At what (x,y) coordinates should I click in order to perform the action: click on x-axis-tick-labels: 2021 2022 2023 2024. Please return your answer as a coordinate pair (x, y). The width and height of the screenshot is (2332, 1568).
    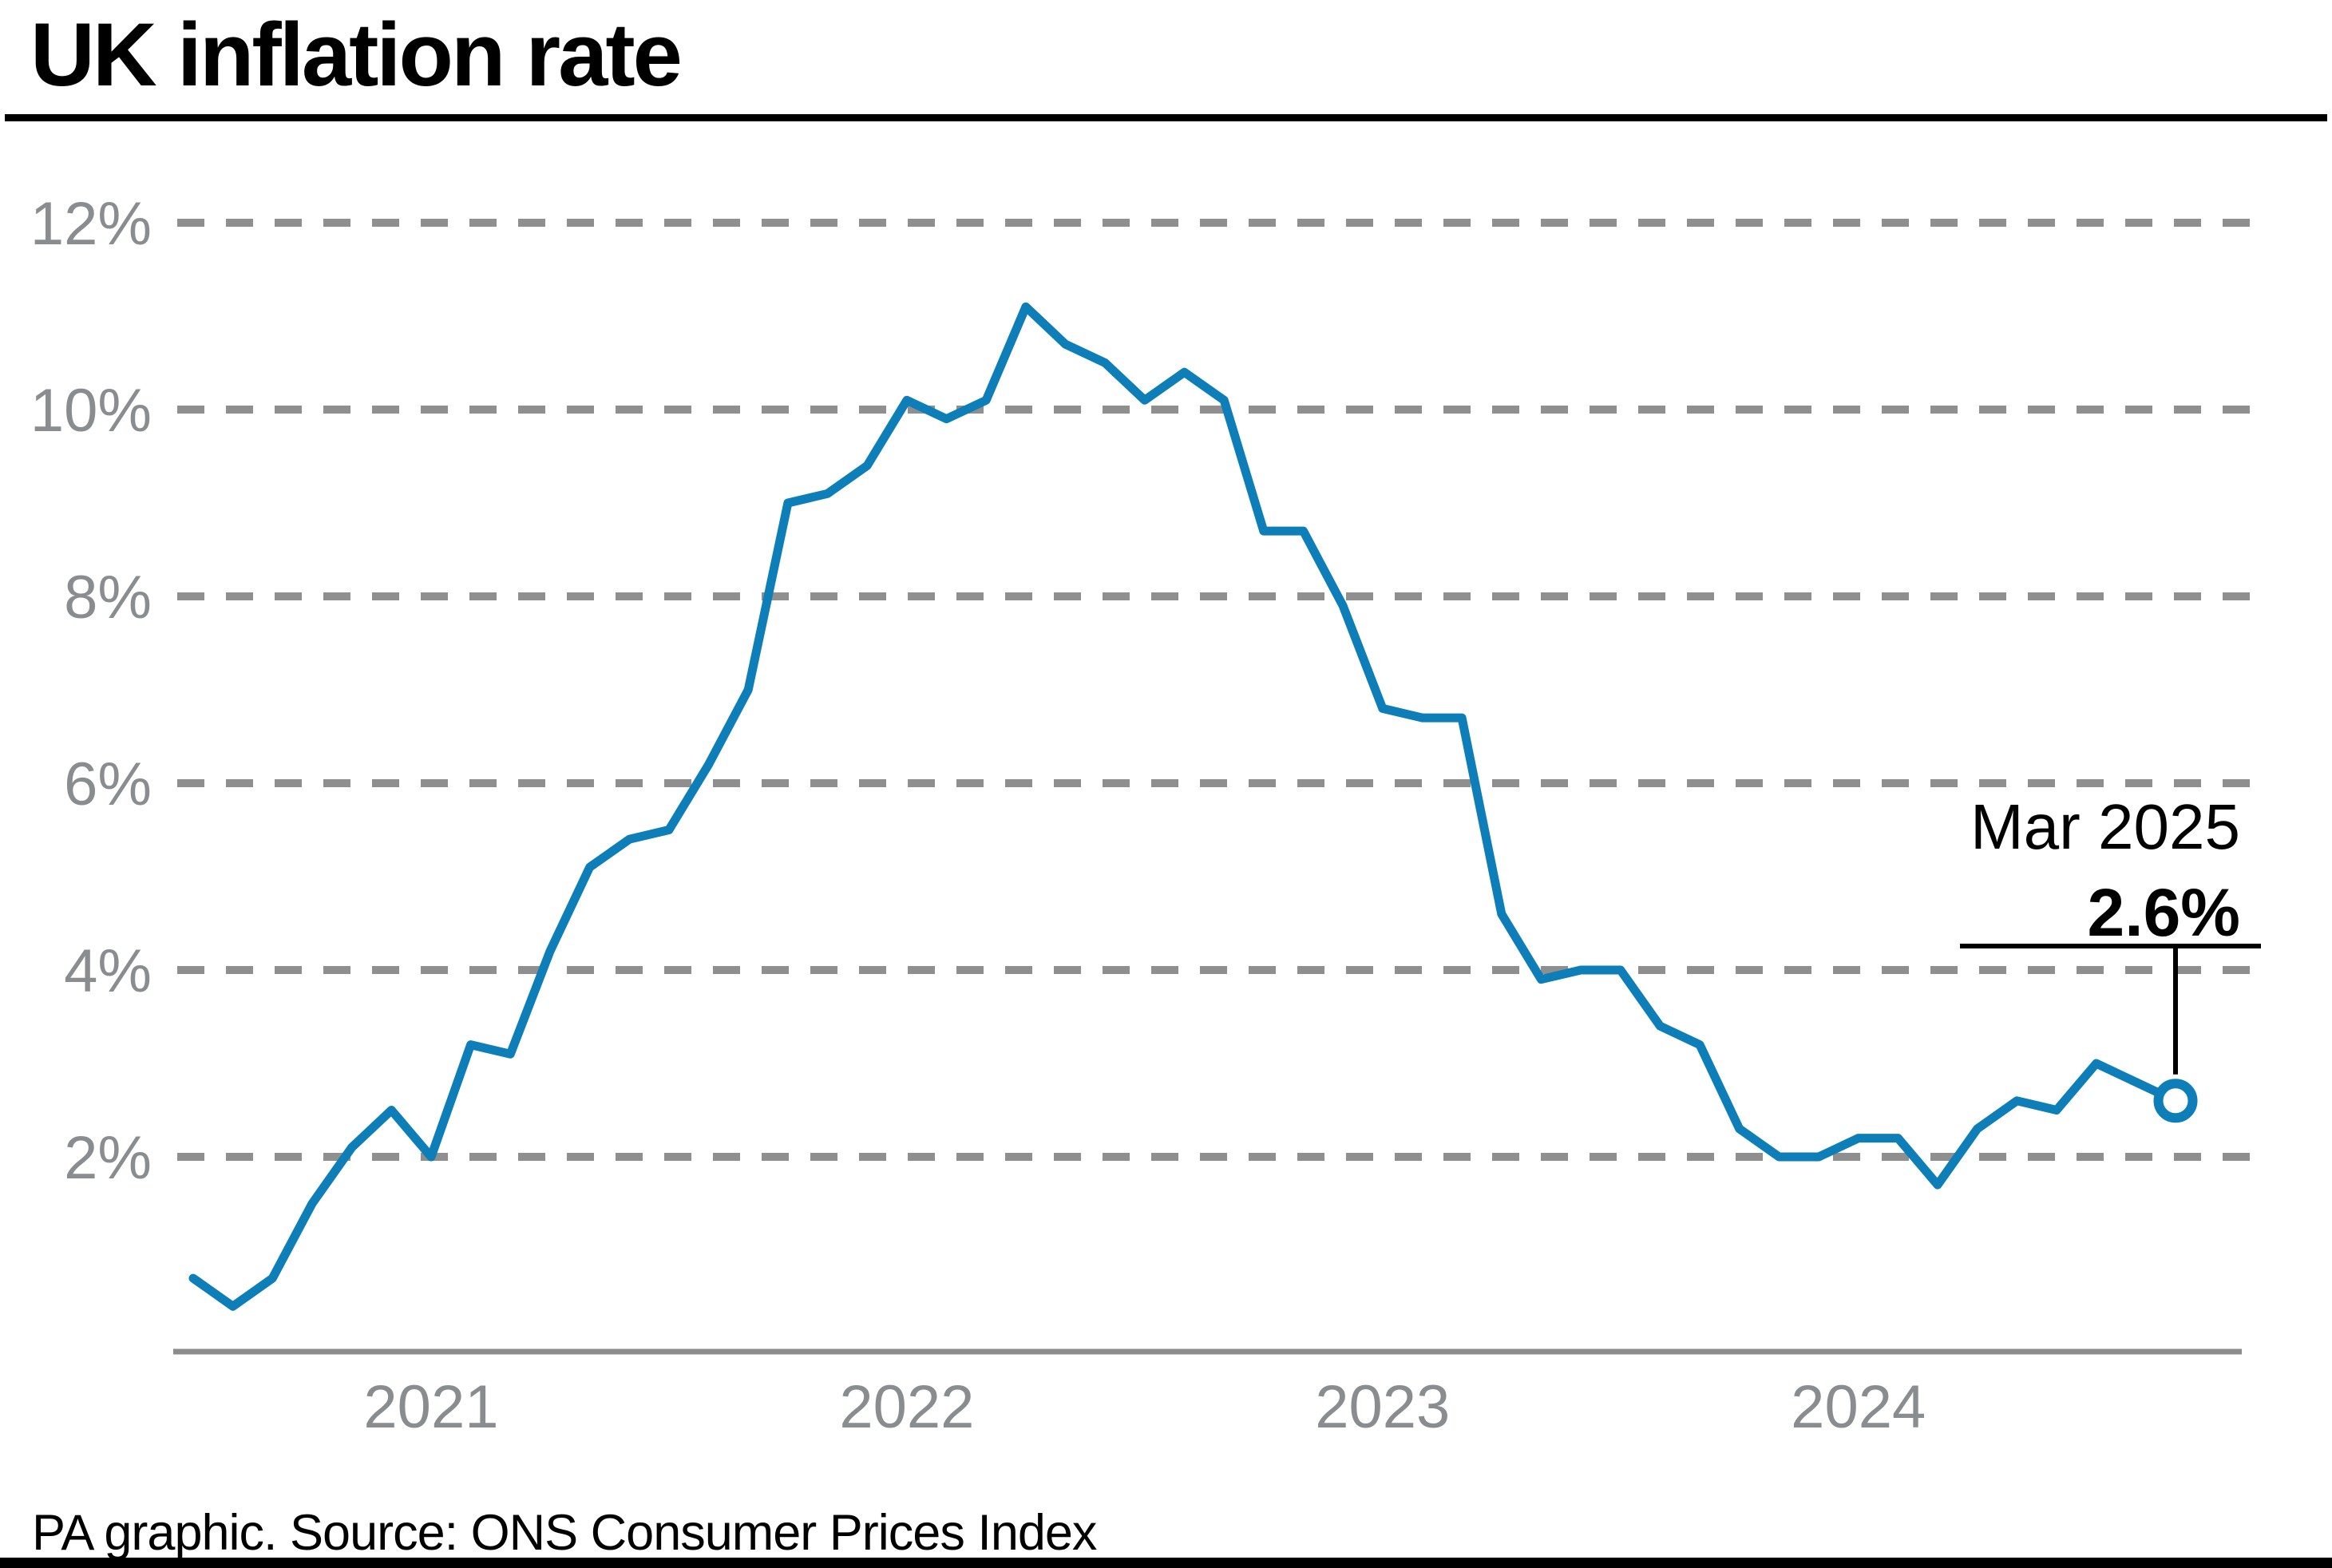
    Looking at the image, I should click on (1144, 1407).